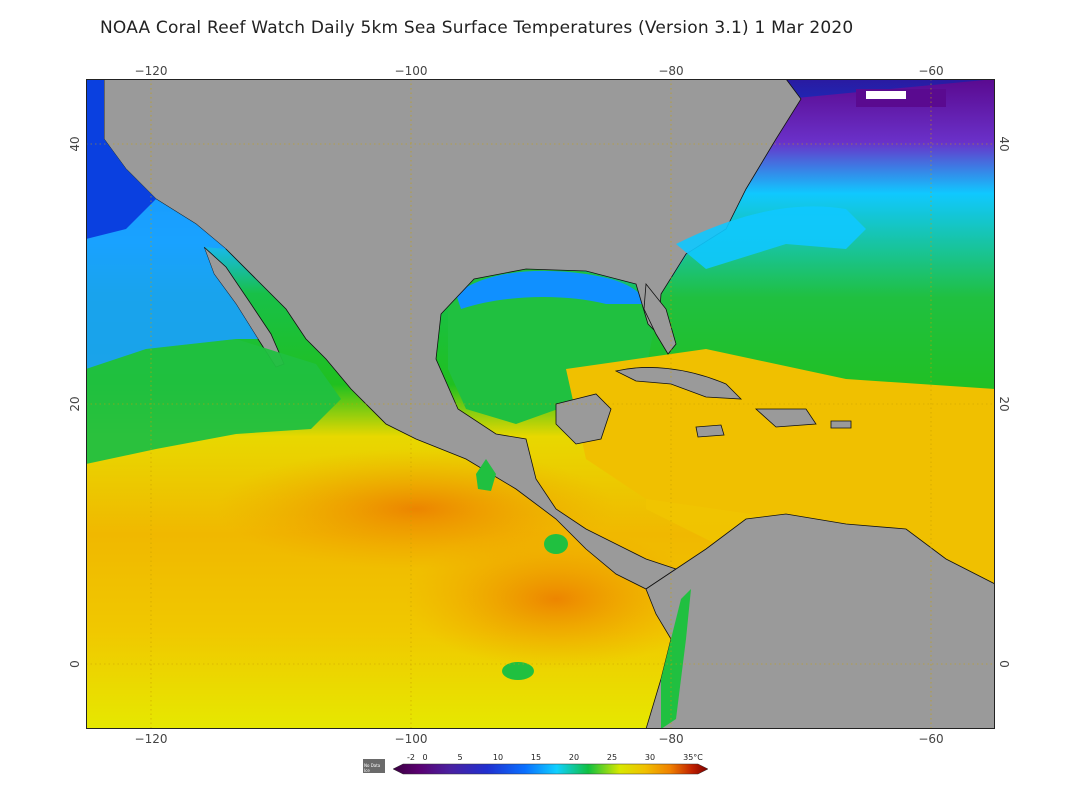 The width and height of the screenshot is (1080, 810). I want to click on lat-tick-right-20: 20, so click(1004, 404).